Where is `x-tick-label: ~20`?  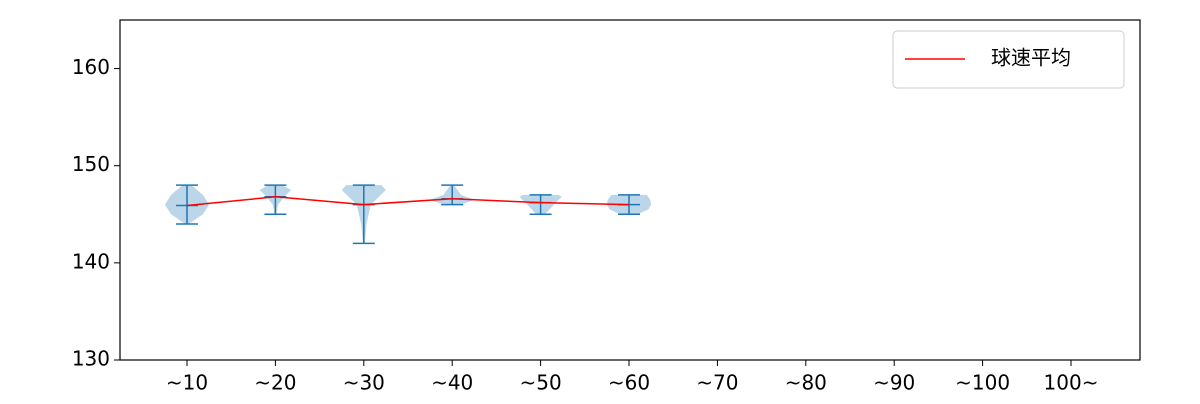
x-tick-label: ~20 is located at coordinates (275, 383).